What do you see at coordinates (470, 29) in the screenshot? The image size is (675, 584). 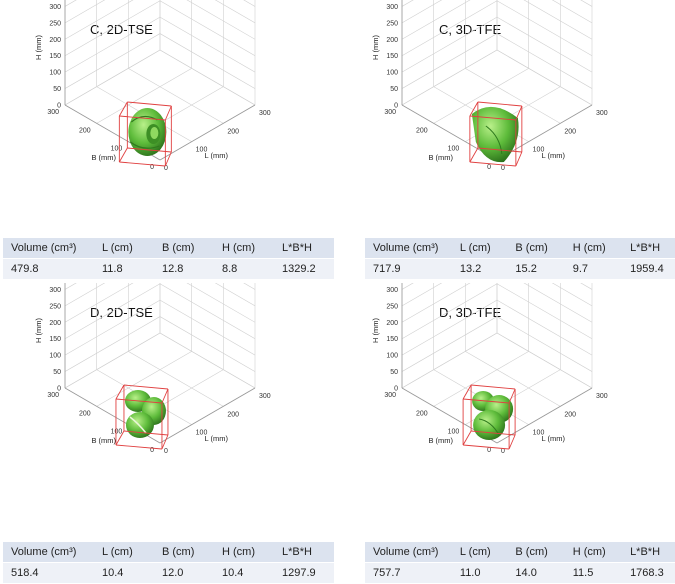 I see `panel-title: C, 3D-TFE` at bounding box center [470, 29].